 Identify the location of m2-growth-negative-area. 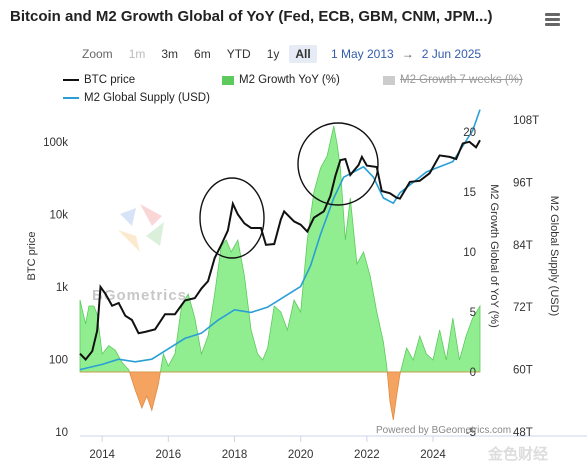
(280, 396).